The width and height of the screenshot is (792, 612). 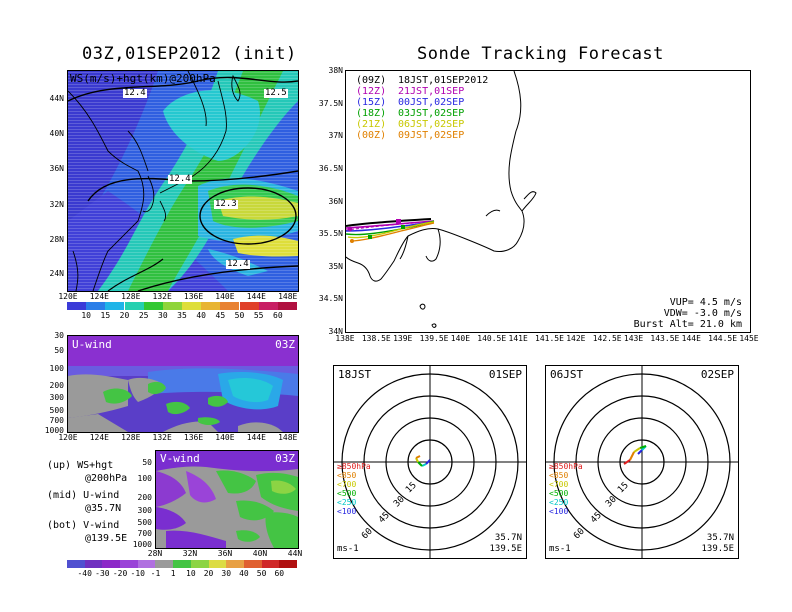 I want to click on hodograph-lat: 35.7N, so click(x=720, y=538).